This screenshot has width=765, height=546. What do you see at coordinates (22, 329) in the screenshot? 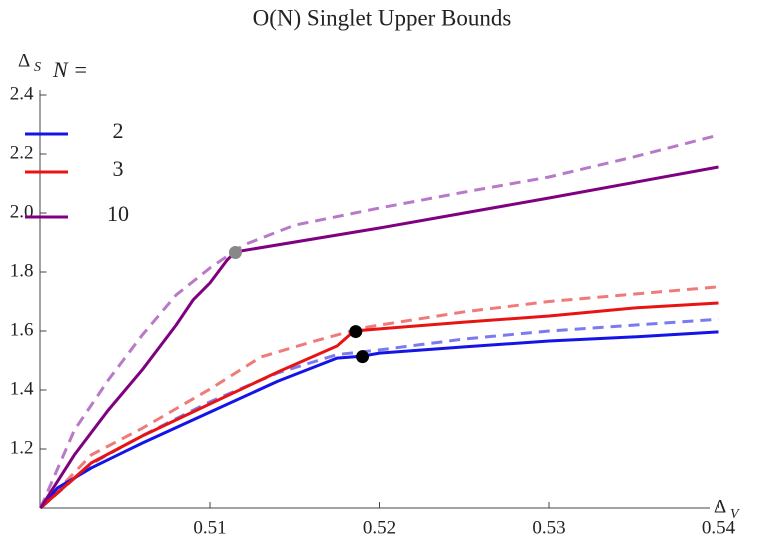
I see `y-tick-label: 1.6` at bounding box center [22, 329].